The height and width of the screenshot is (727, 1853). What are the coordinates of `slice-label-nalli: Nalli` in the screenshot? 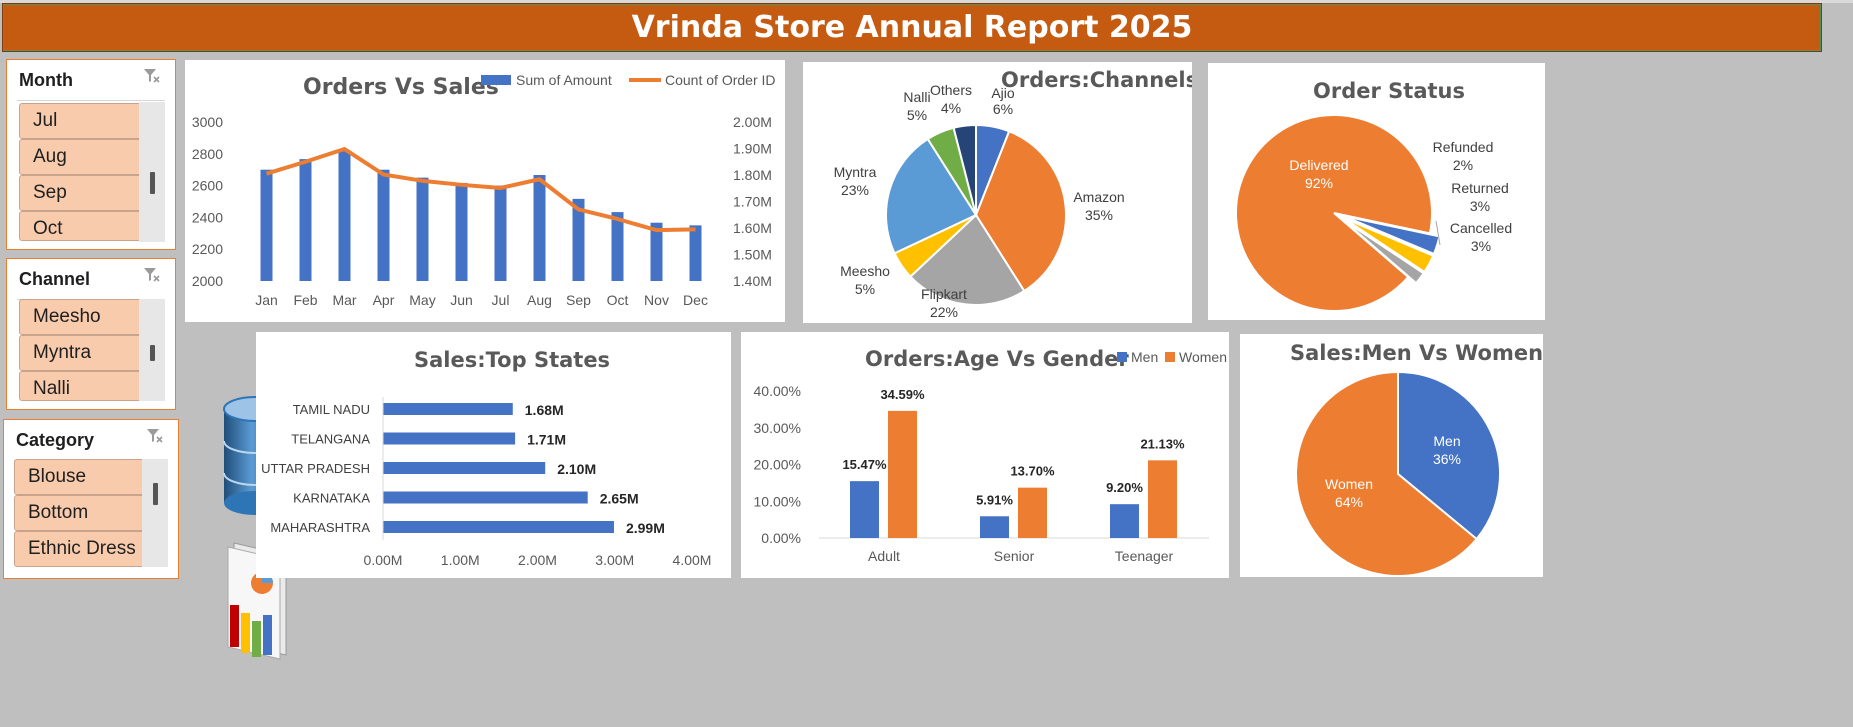 It's located at (916, 97).